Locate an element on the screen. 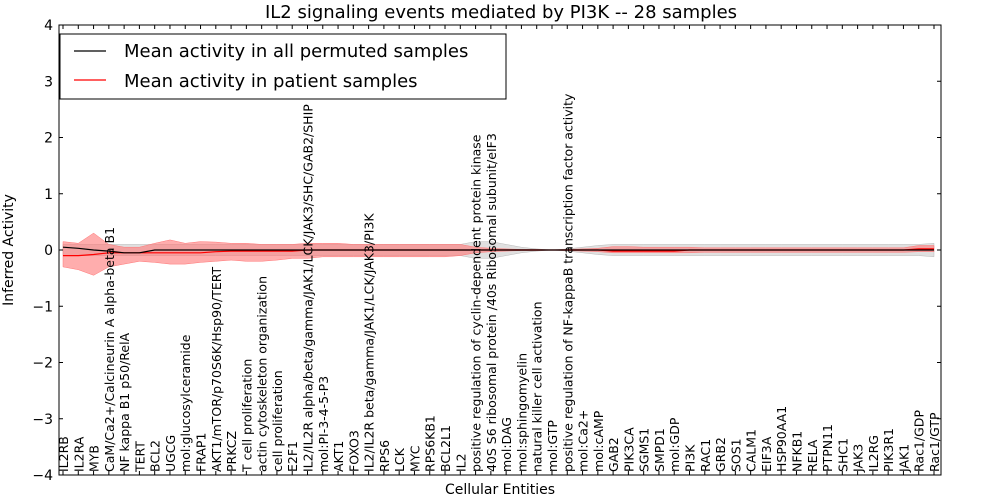 The image size is (1000, 500). x-tick-label: RAC1 is located at coordinates (705, 455).